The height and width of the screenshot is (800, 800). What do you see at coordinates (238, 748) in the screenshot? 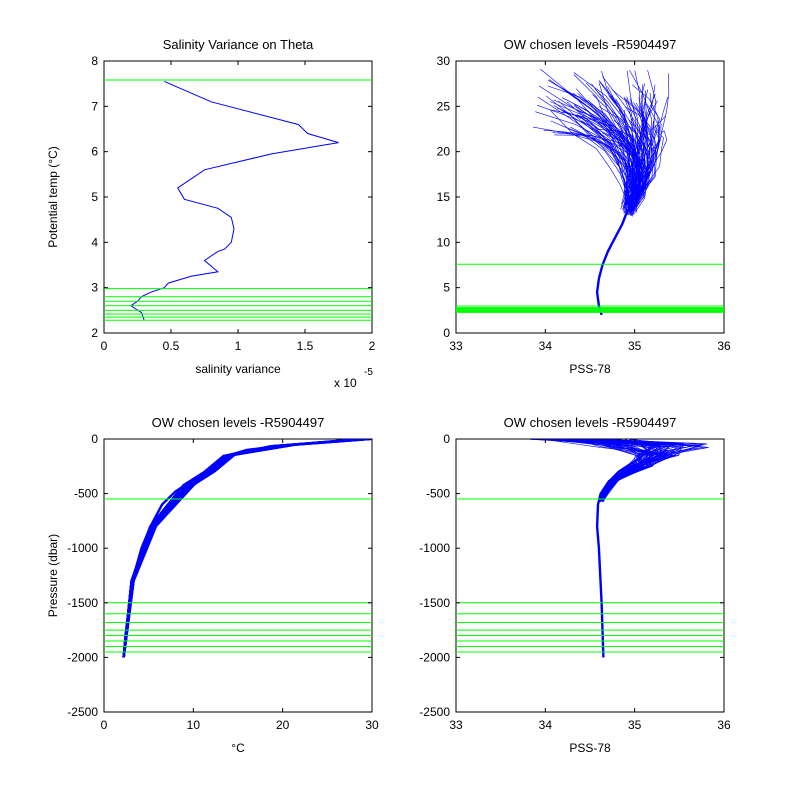
I see `x-axis-label: °C` at bounding box center [238, 748].